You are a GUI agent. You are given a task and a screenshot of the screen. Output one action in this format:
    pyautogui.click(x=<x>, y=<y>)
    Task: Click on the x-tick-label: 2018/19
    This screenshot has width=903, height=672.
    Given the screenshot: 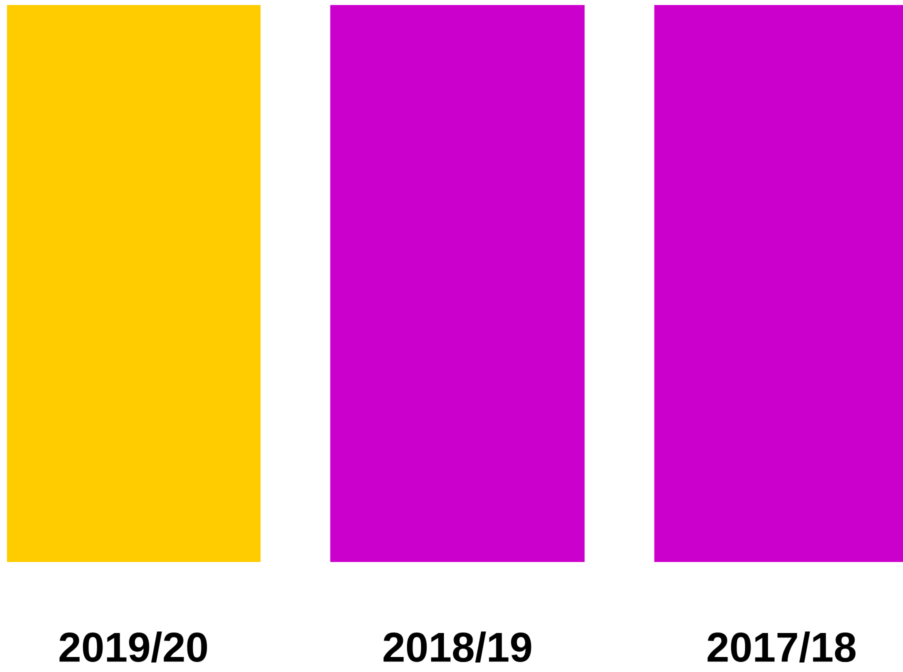 What is the action you would take?
    pyautogui.click(x=458, y=646)
    